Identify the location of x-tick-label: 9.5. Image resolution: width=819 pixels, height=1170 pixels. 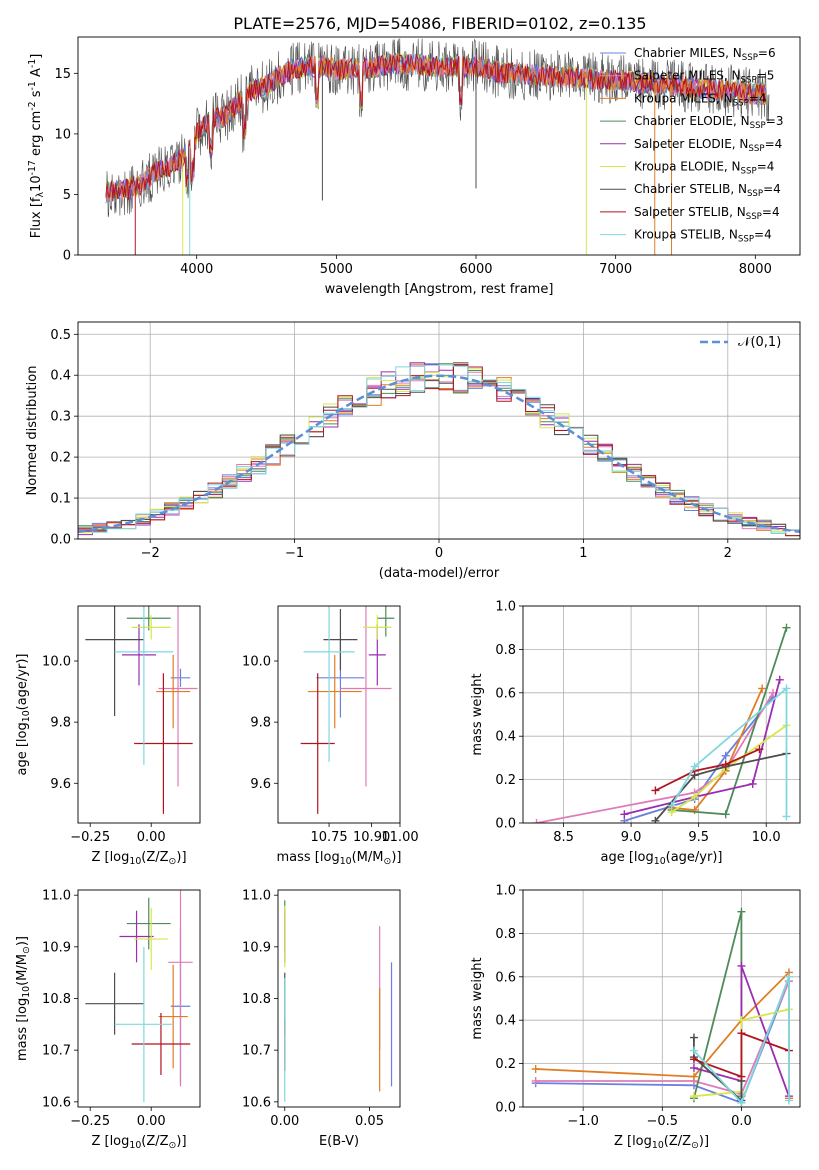
(698, 837).